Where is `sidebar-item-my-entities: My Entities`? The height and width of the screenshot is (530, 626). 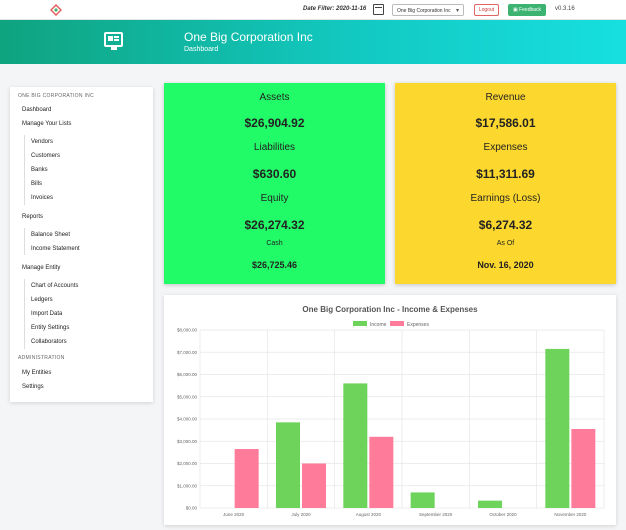 sidebar-item-my-entities: My Entities is located at coordinates (37, 373).